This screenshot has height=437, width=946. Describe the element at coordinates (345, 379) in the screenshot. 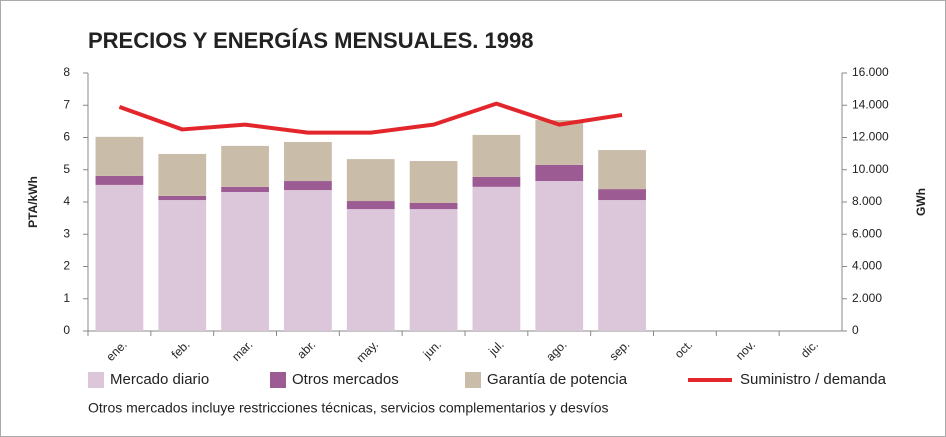

I see `legend-label: Otros mercados` at that location.